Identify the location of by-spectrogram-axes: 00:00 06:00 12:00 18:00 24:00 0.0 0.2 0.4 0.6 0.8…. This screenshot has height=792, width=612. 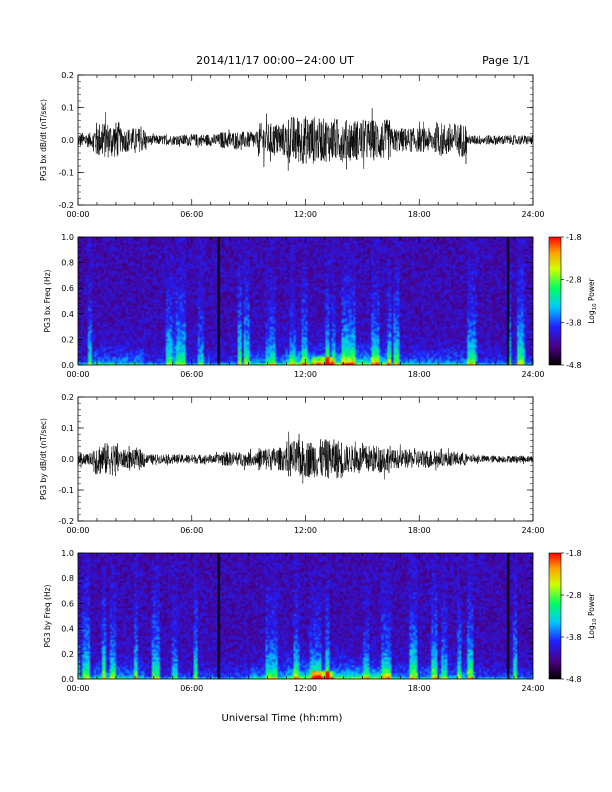
(302, 621).